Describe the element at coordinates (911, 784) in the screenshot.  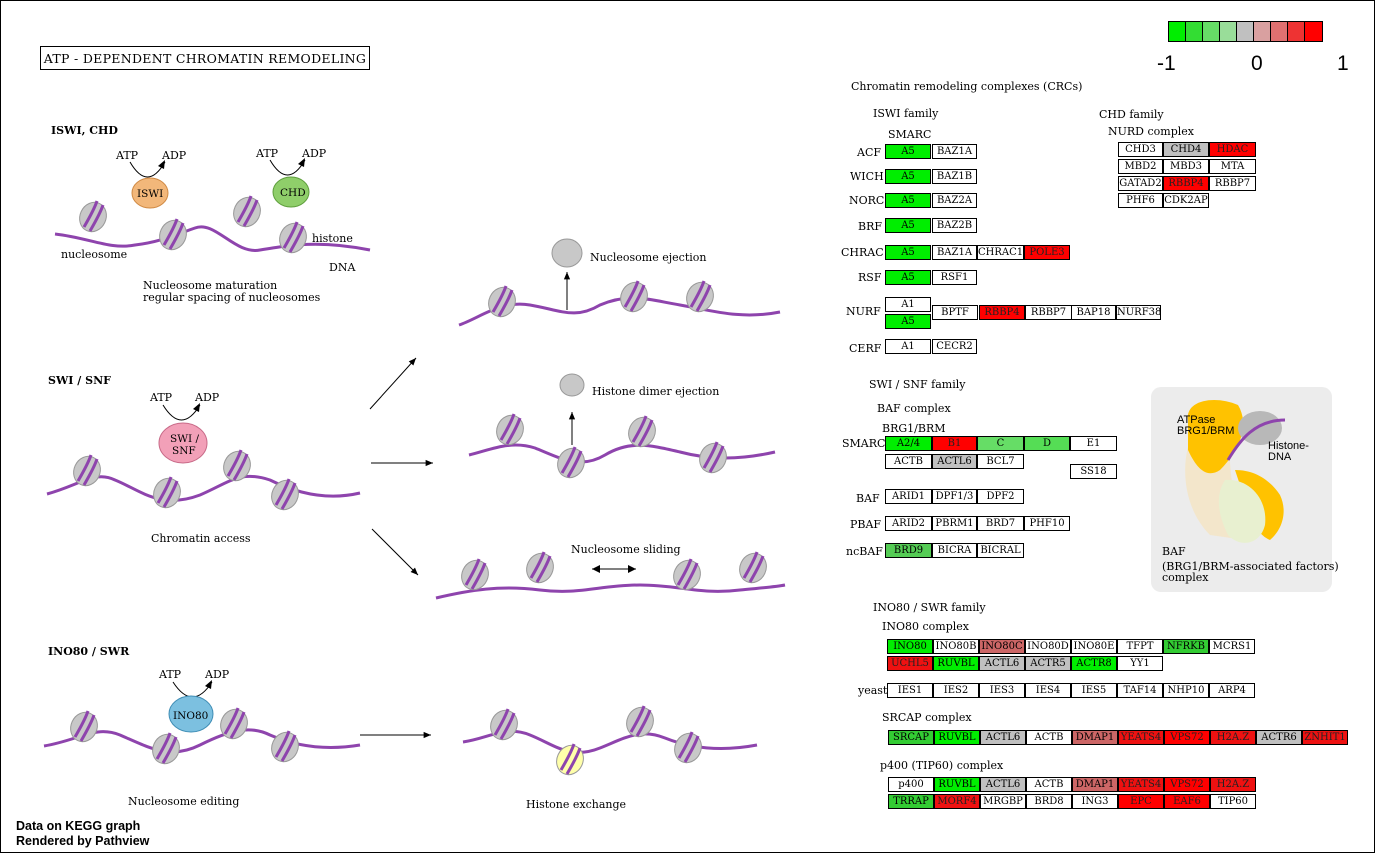
I see `gene-box: p400` at that location.